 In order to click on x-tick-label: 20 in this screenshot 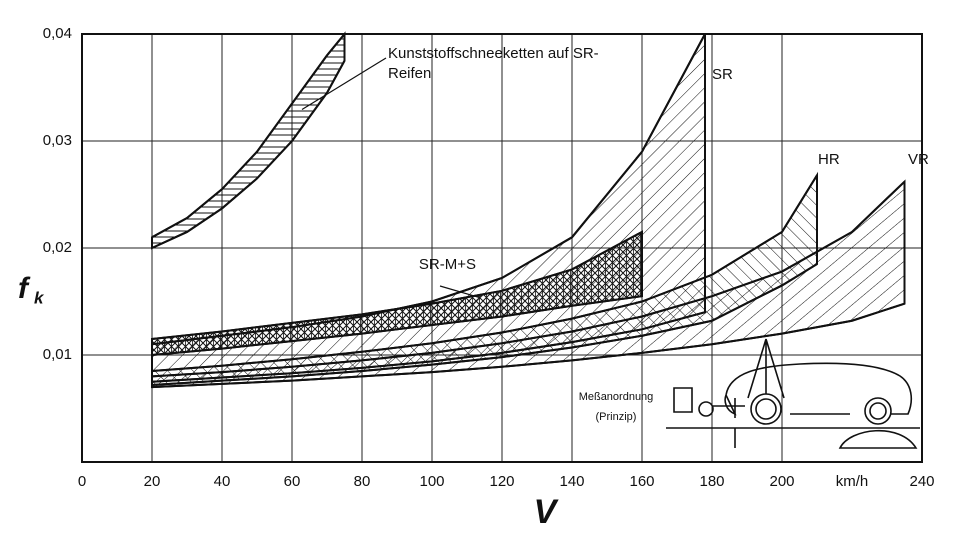, I will do `click(152, 481)`.